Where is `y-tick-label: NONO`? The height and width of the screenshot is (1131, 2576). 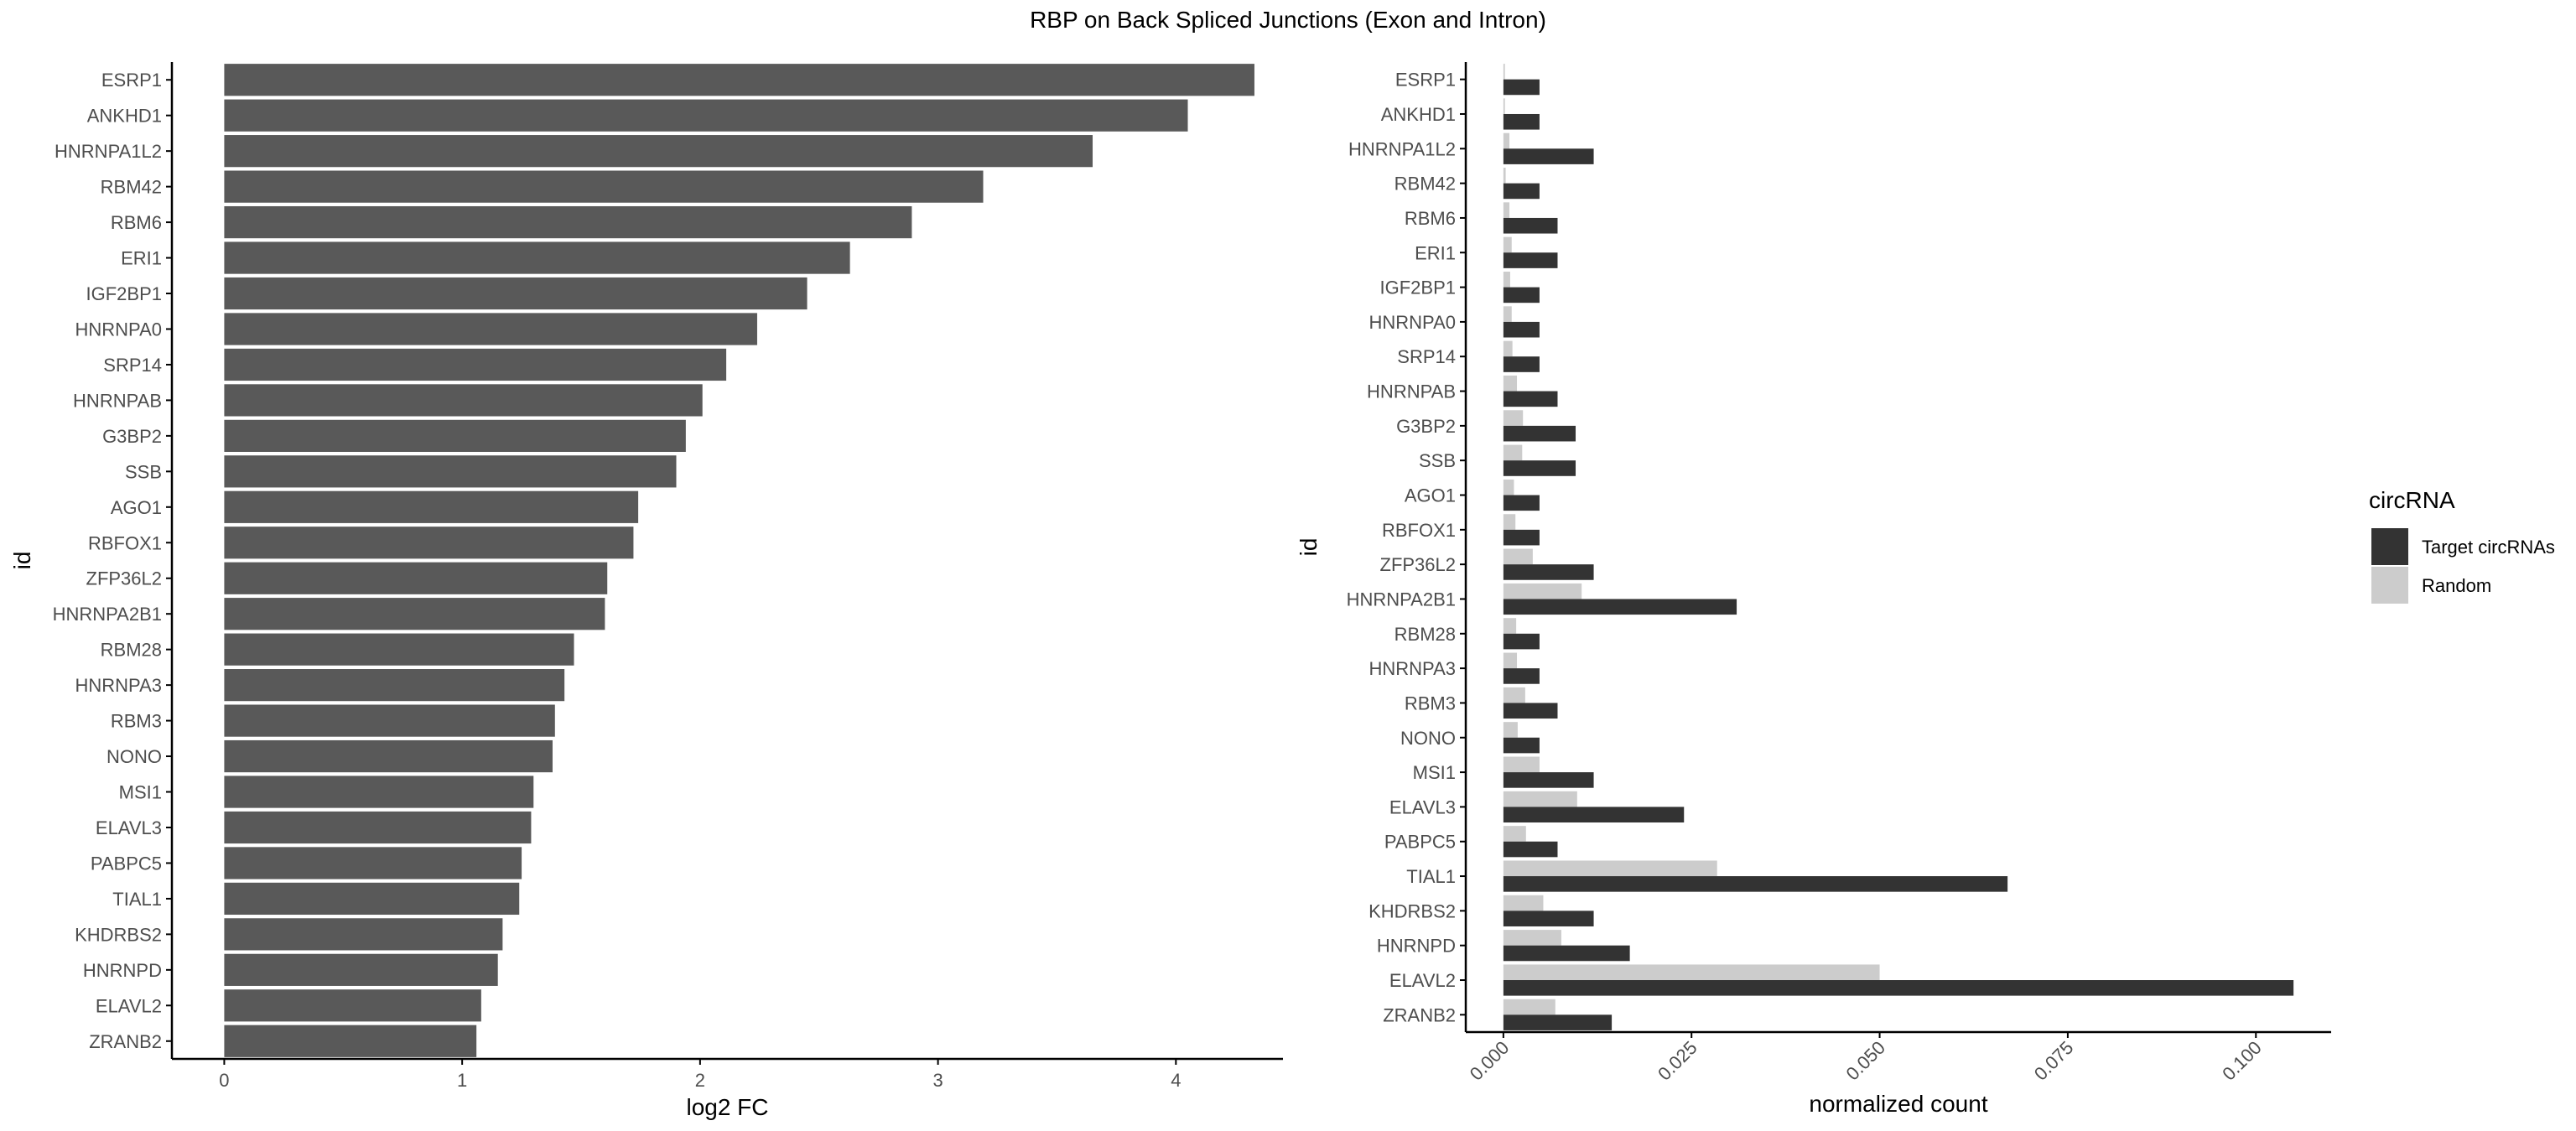 y-tick-label: NONO is located at coordinates (1428, 738).